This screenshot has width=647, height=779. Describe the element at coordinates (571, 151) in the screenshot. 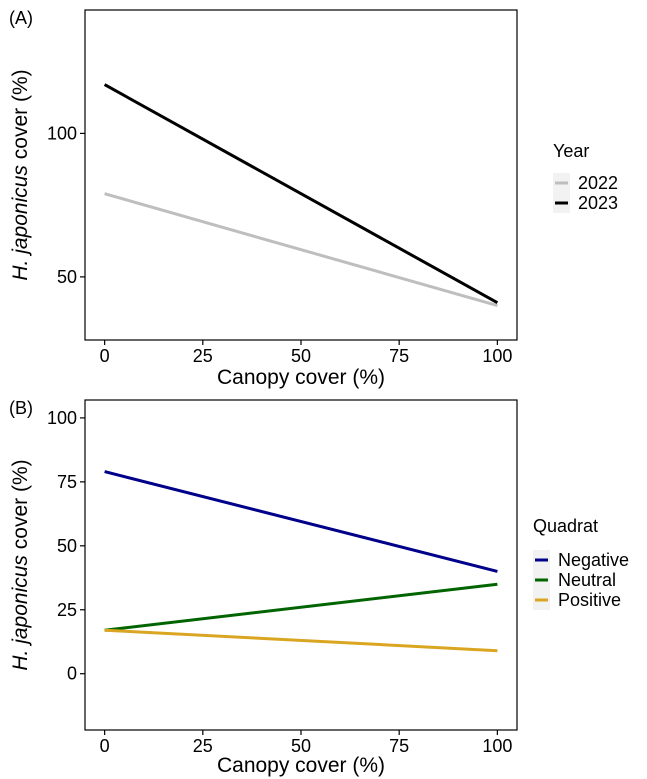

I see `legend-title: Year` at that location.